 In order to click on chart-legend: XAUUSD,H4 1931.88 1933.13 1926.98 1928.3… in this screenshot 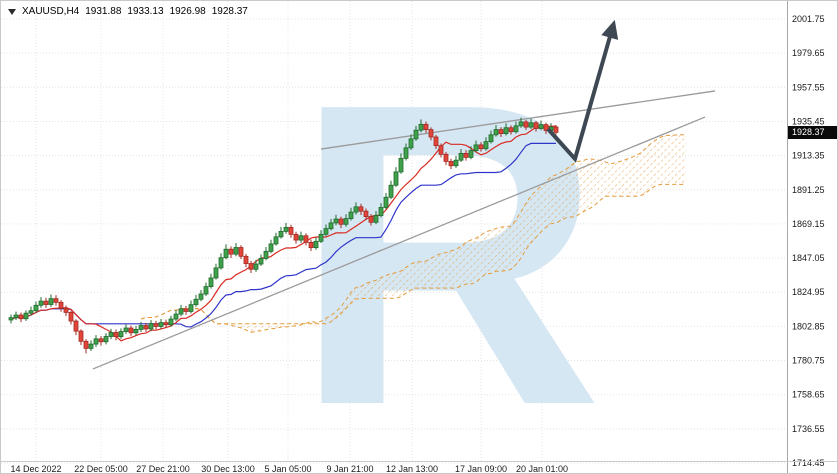, I will do `click(128, 11)`.